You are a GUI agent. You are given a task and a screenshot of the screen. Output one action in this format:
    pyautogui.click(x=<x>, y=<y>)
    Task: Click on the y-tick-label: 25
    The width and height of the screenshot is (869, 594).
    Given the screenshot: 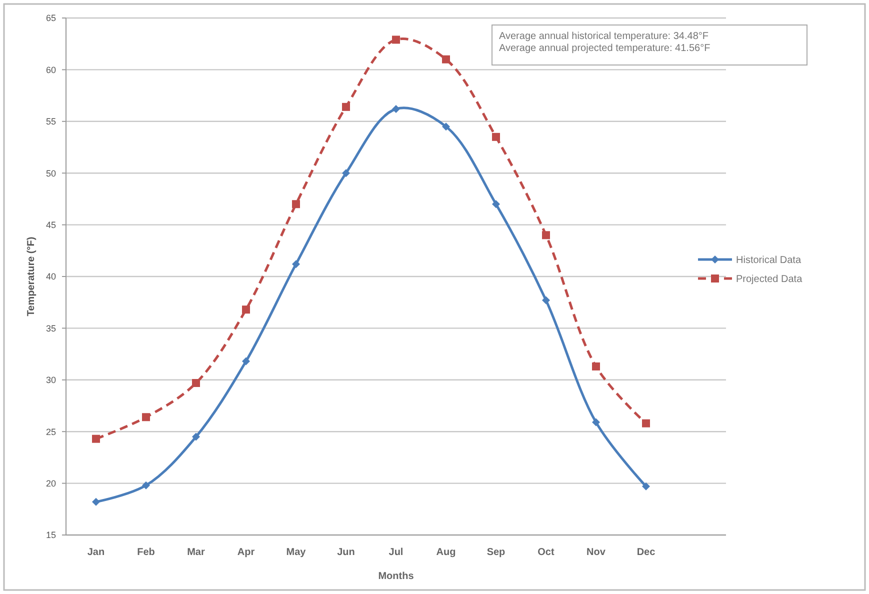 What is the action you would take?
    pyautogui.click(x=51, y=431)
    